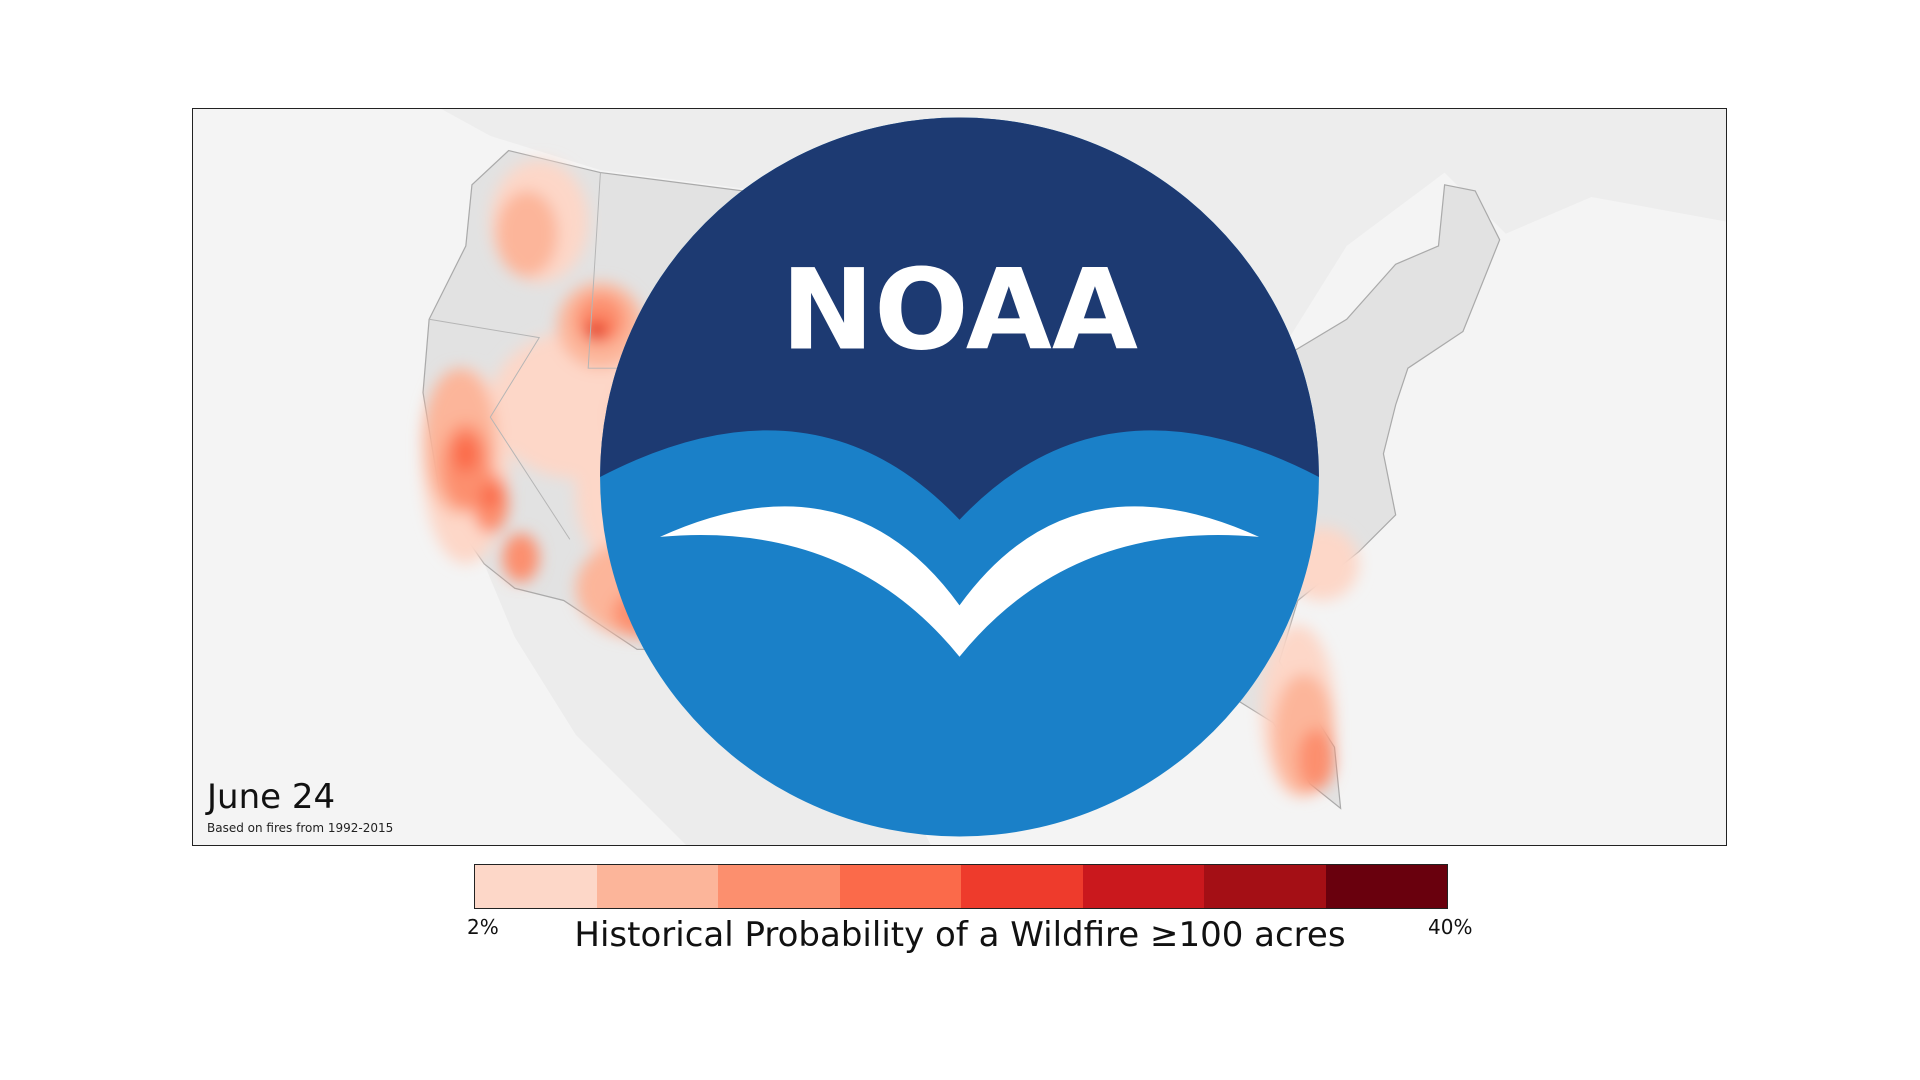  I want to click on color-legend, so click(961, 886).